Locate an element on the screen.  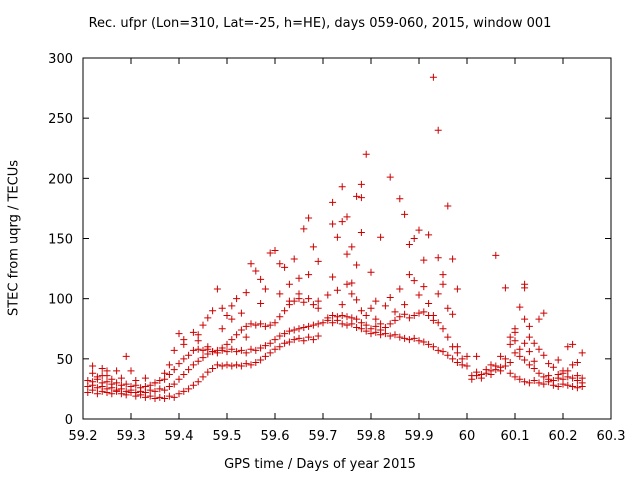
x-tick-label: 60.1 is located at coordinates (515, 436).